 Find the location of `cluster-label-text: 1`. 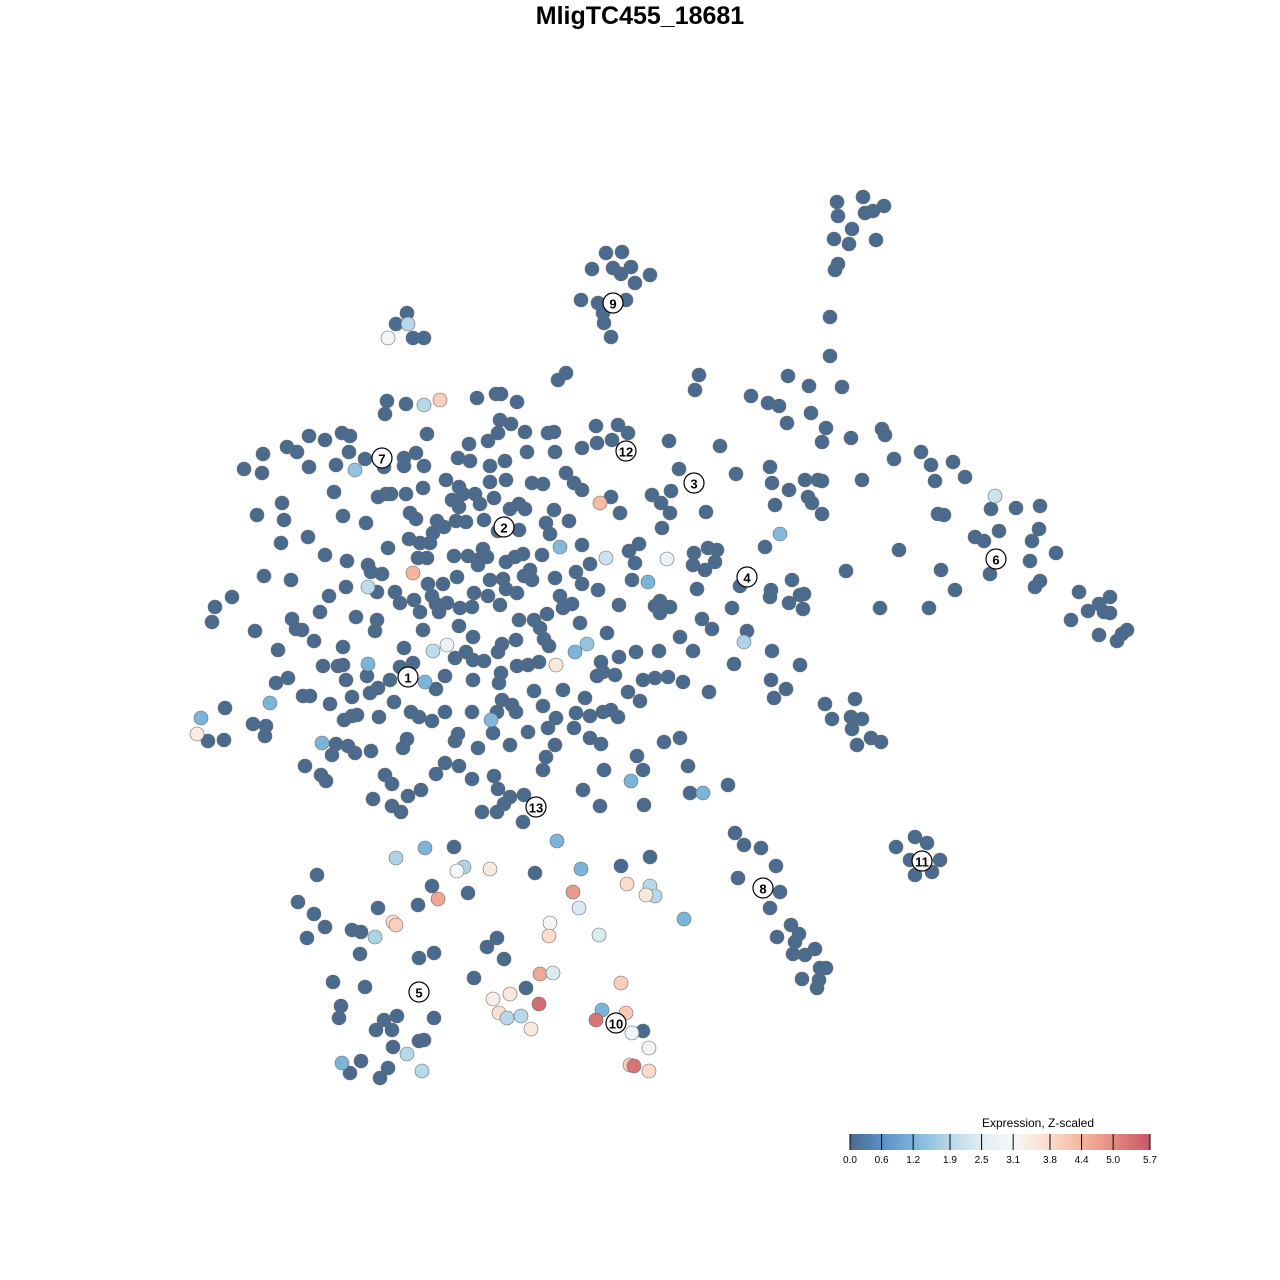

cluster-label-text: 1 is located at coordinates (407, 678).